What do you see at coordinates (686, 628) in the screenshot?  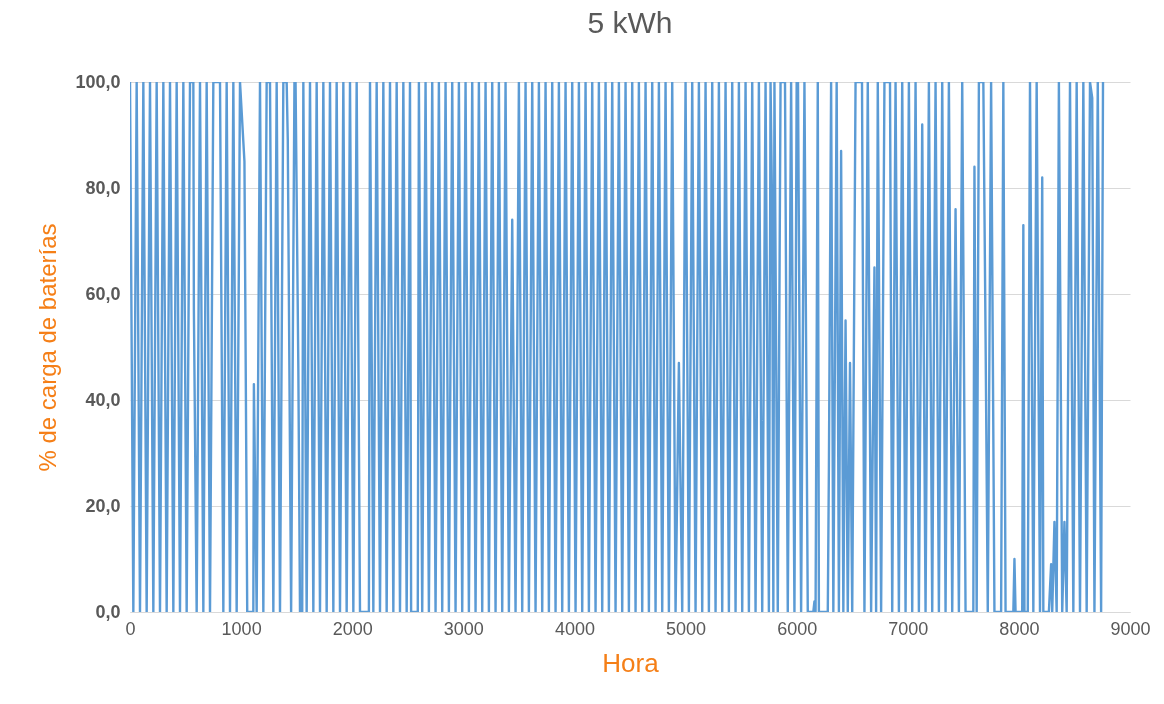 I see `x-tick-label: 5000` at bounding box center [686, 628].